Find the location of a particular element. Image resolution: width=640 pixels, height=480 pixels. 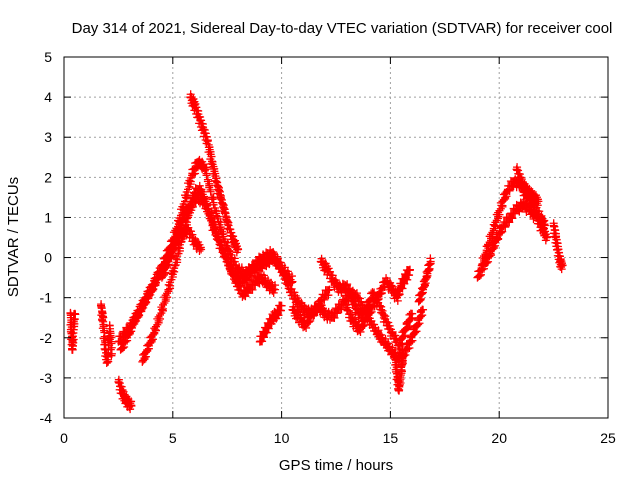

y-tick-label: 2 is located at coordinates (48, 177).